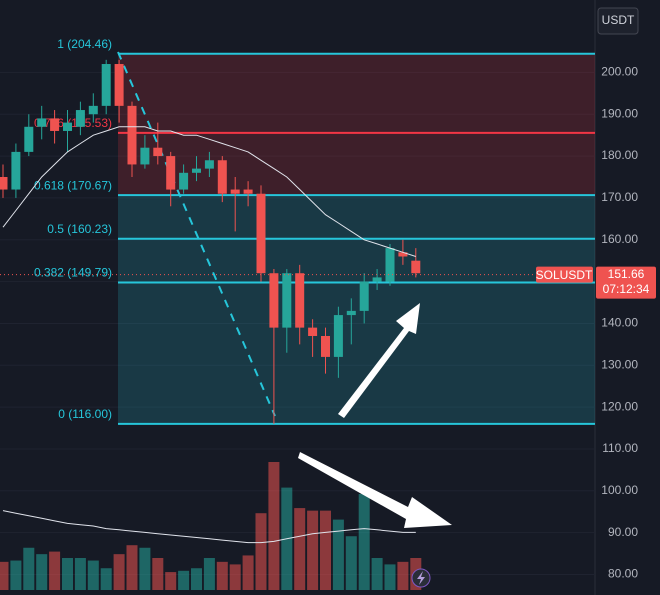 The width and height of the screenshot is (660, 595). What do you see at coordinates (379, 360) in the screenshot?
I see `up-arrow` at bounding box center [379, 360].